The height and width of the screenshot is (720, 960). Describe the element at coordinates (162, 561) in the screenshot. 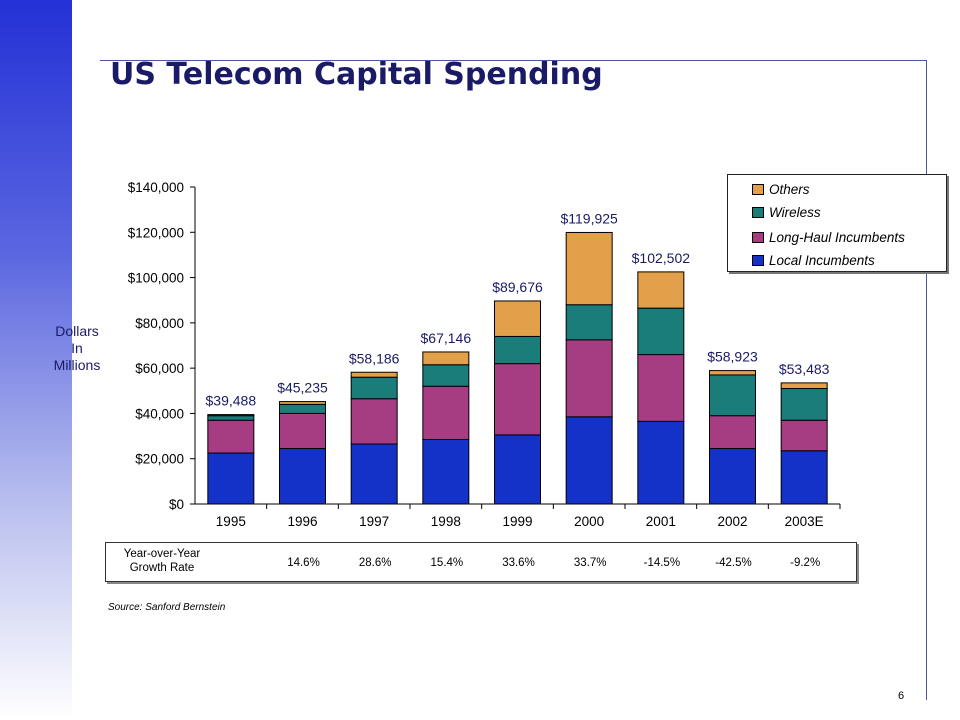

I see `growth-rate-label: Year-over-Year Growth Rate` at that location.